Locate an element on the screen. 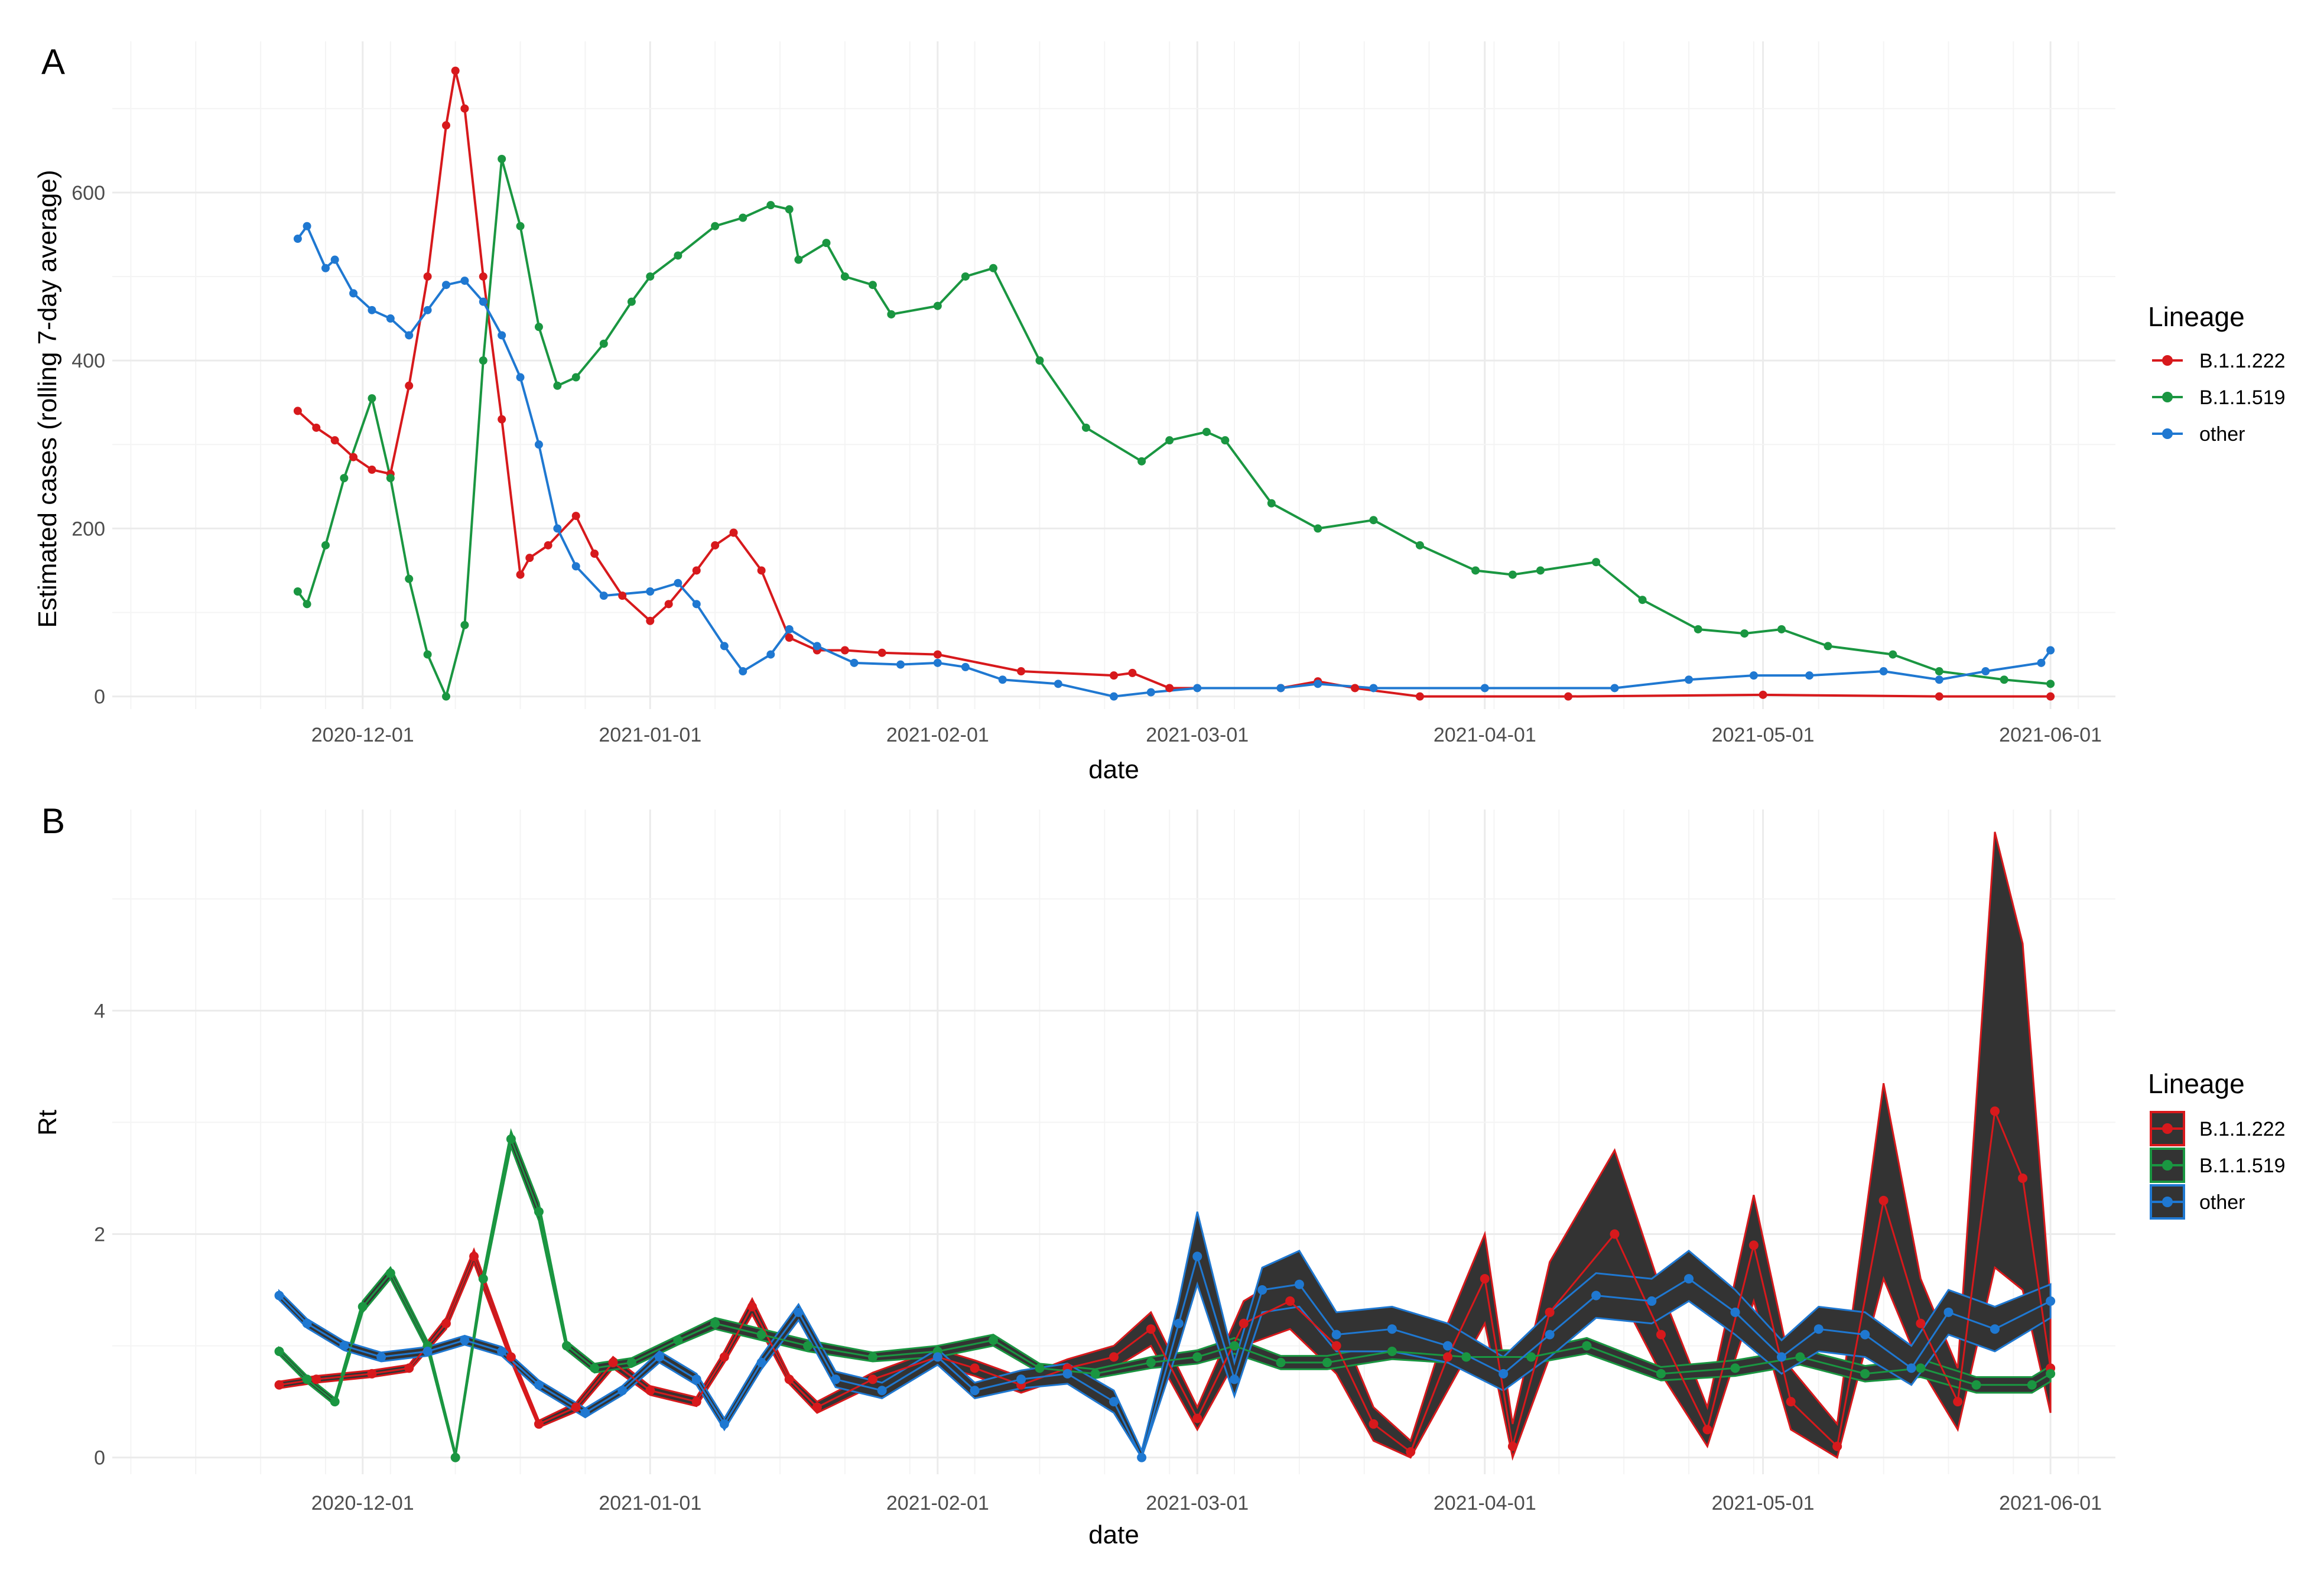 This screenshot has width=2324, height=1570. x-tick-label: 2021-06-01 is located at coordinates (2050, 1503).